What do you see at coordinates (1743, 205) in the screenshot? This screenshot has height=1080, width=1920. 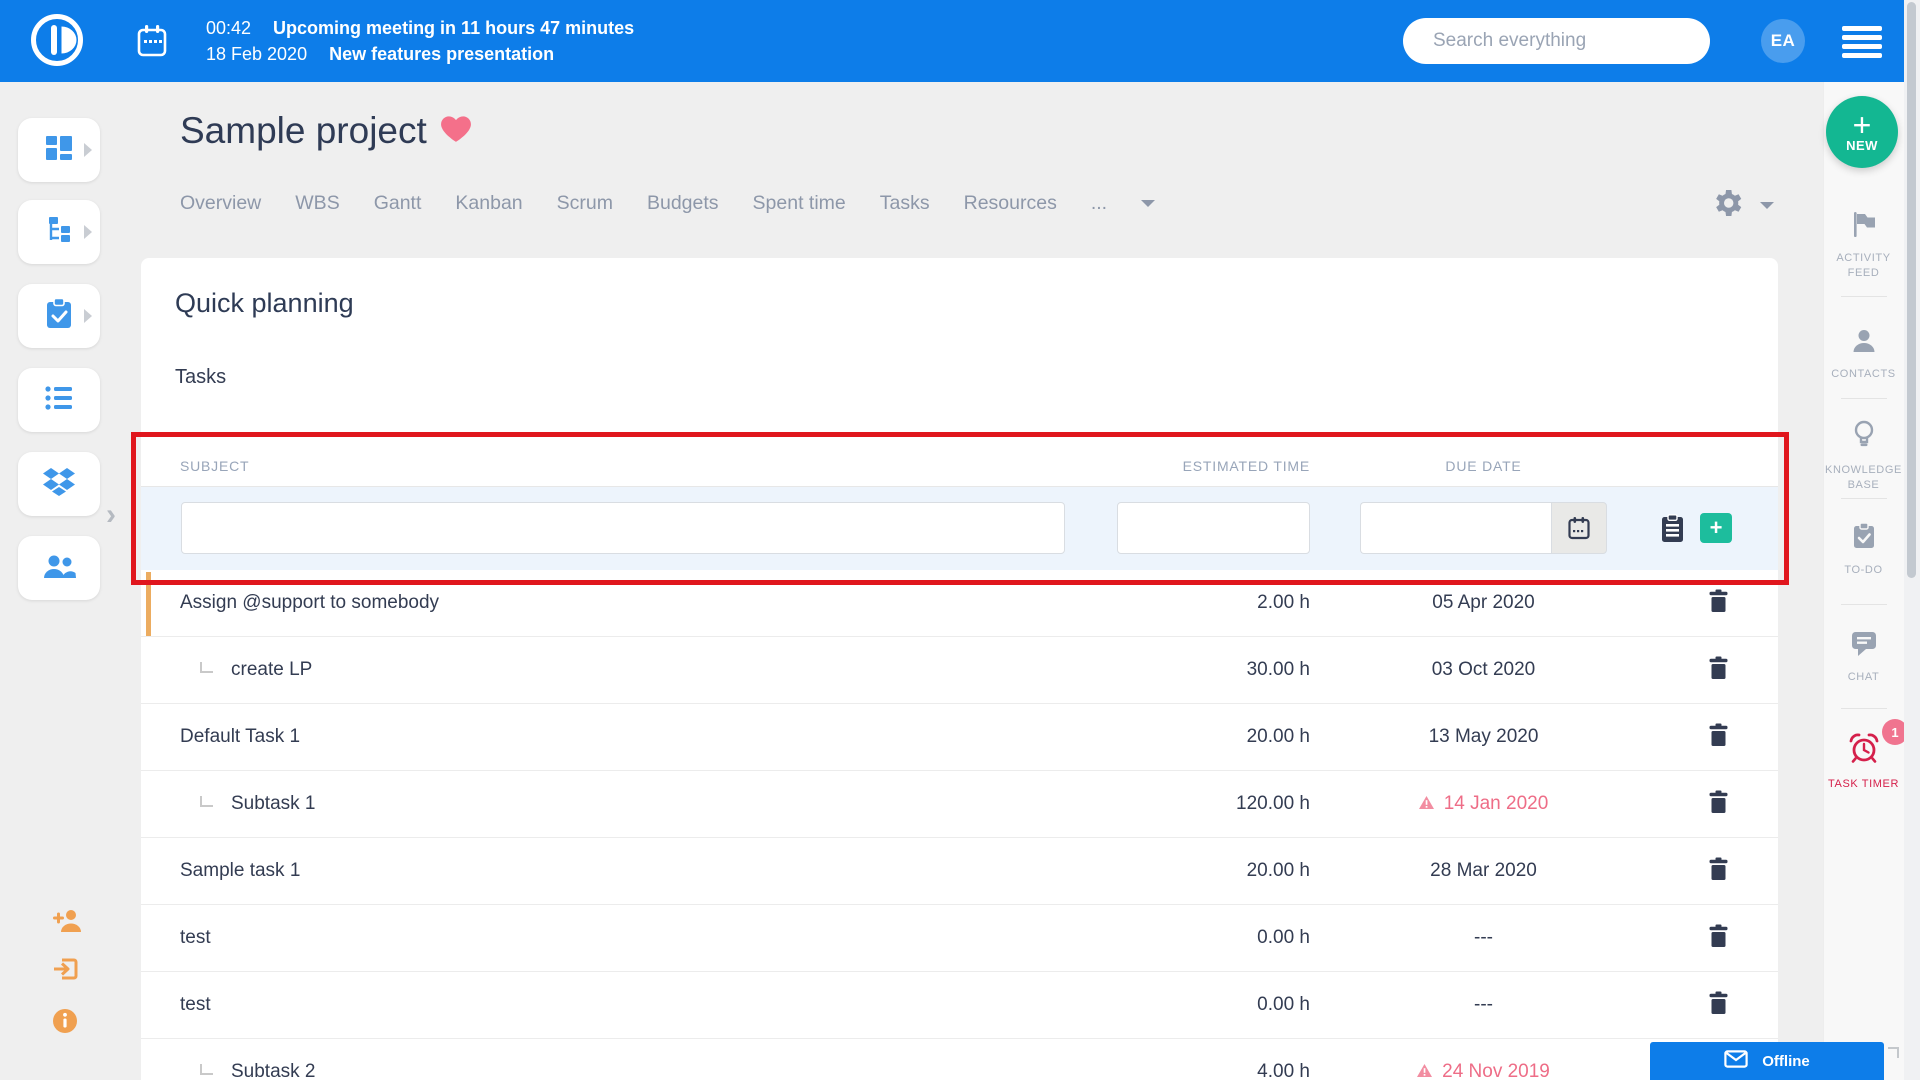 I see `project-settings` at bounding box center [1743, 205].